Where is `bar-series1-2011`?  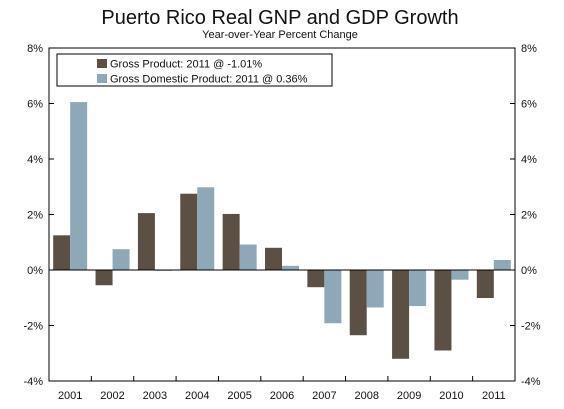
bar-series1-2011 is located at coordinates (485, 284).